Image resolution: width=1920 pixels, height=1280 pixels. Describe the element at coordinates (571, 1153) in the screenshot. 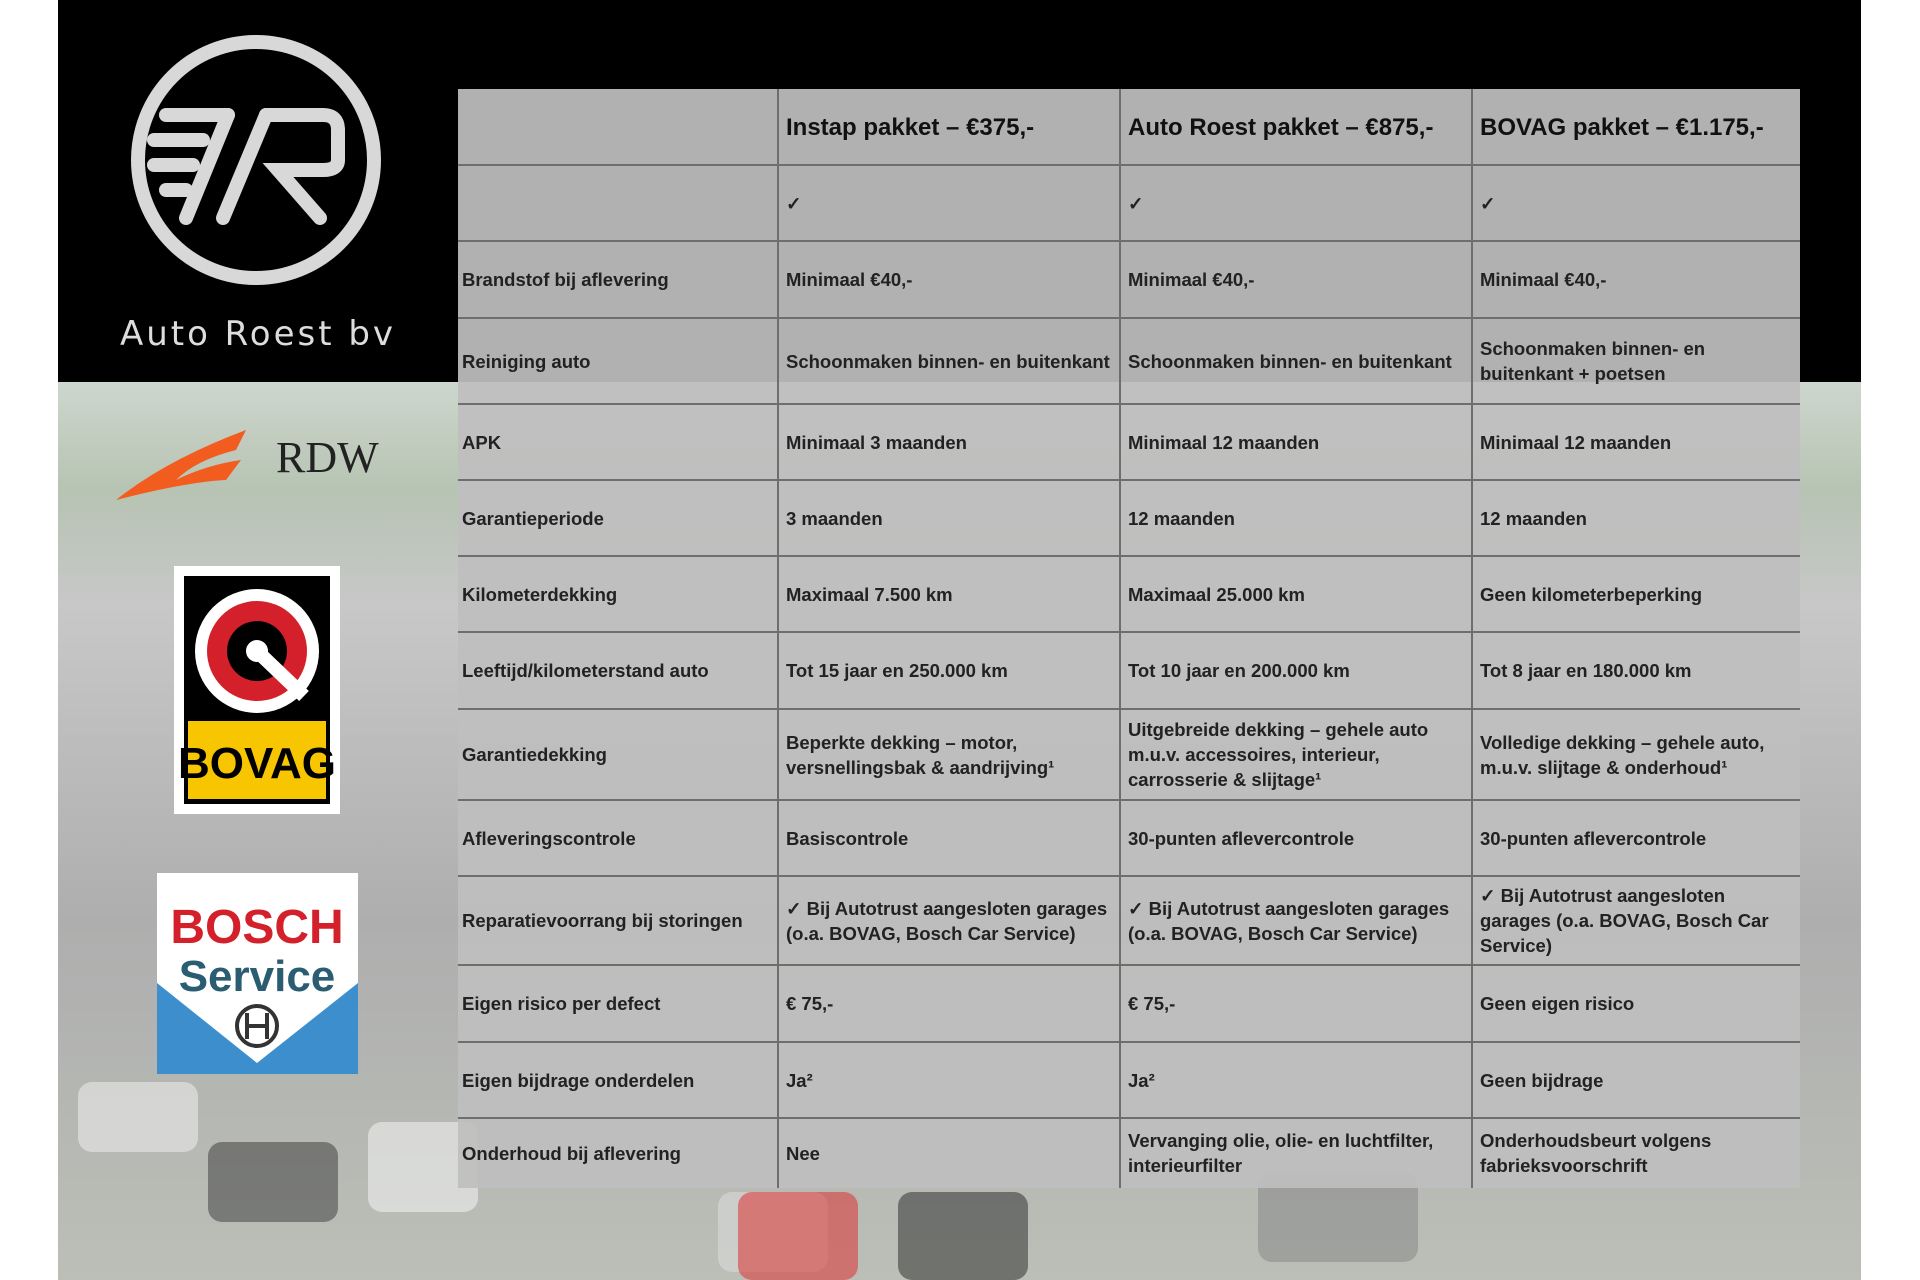

I see `row-label: Onderhoud bij aflevering` at that location.